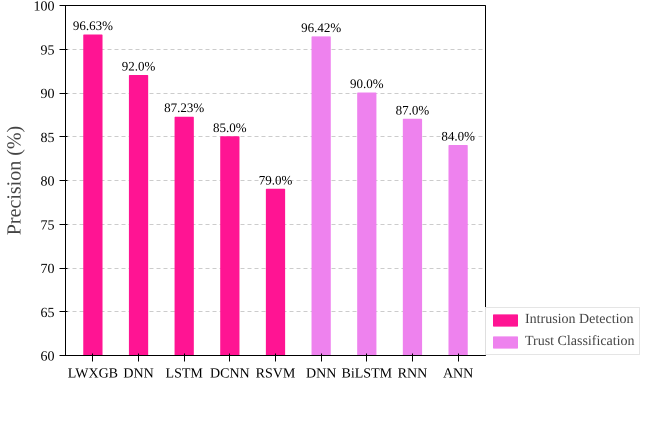  Describe the element at coordinates (458, 136) in the screenshot. I see `data-label: 84.0%` at that location.